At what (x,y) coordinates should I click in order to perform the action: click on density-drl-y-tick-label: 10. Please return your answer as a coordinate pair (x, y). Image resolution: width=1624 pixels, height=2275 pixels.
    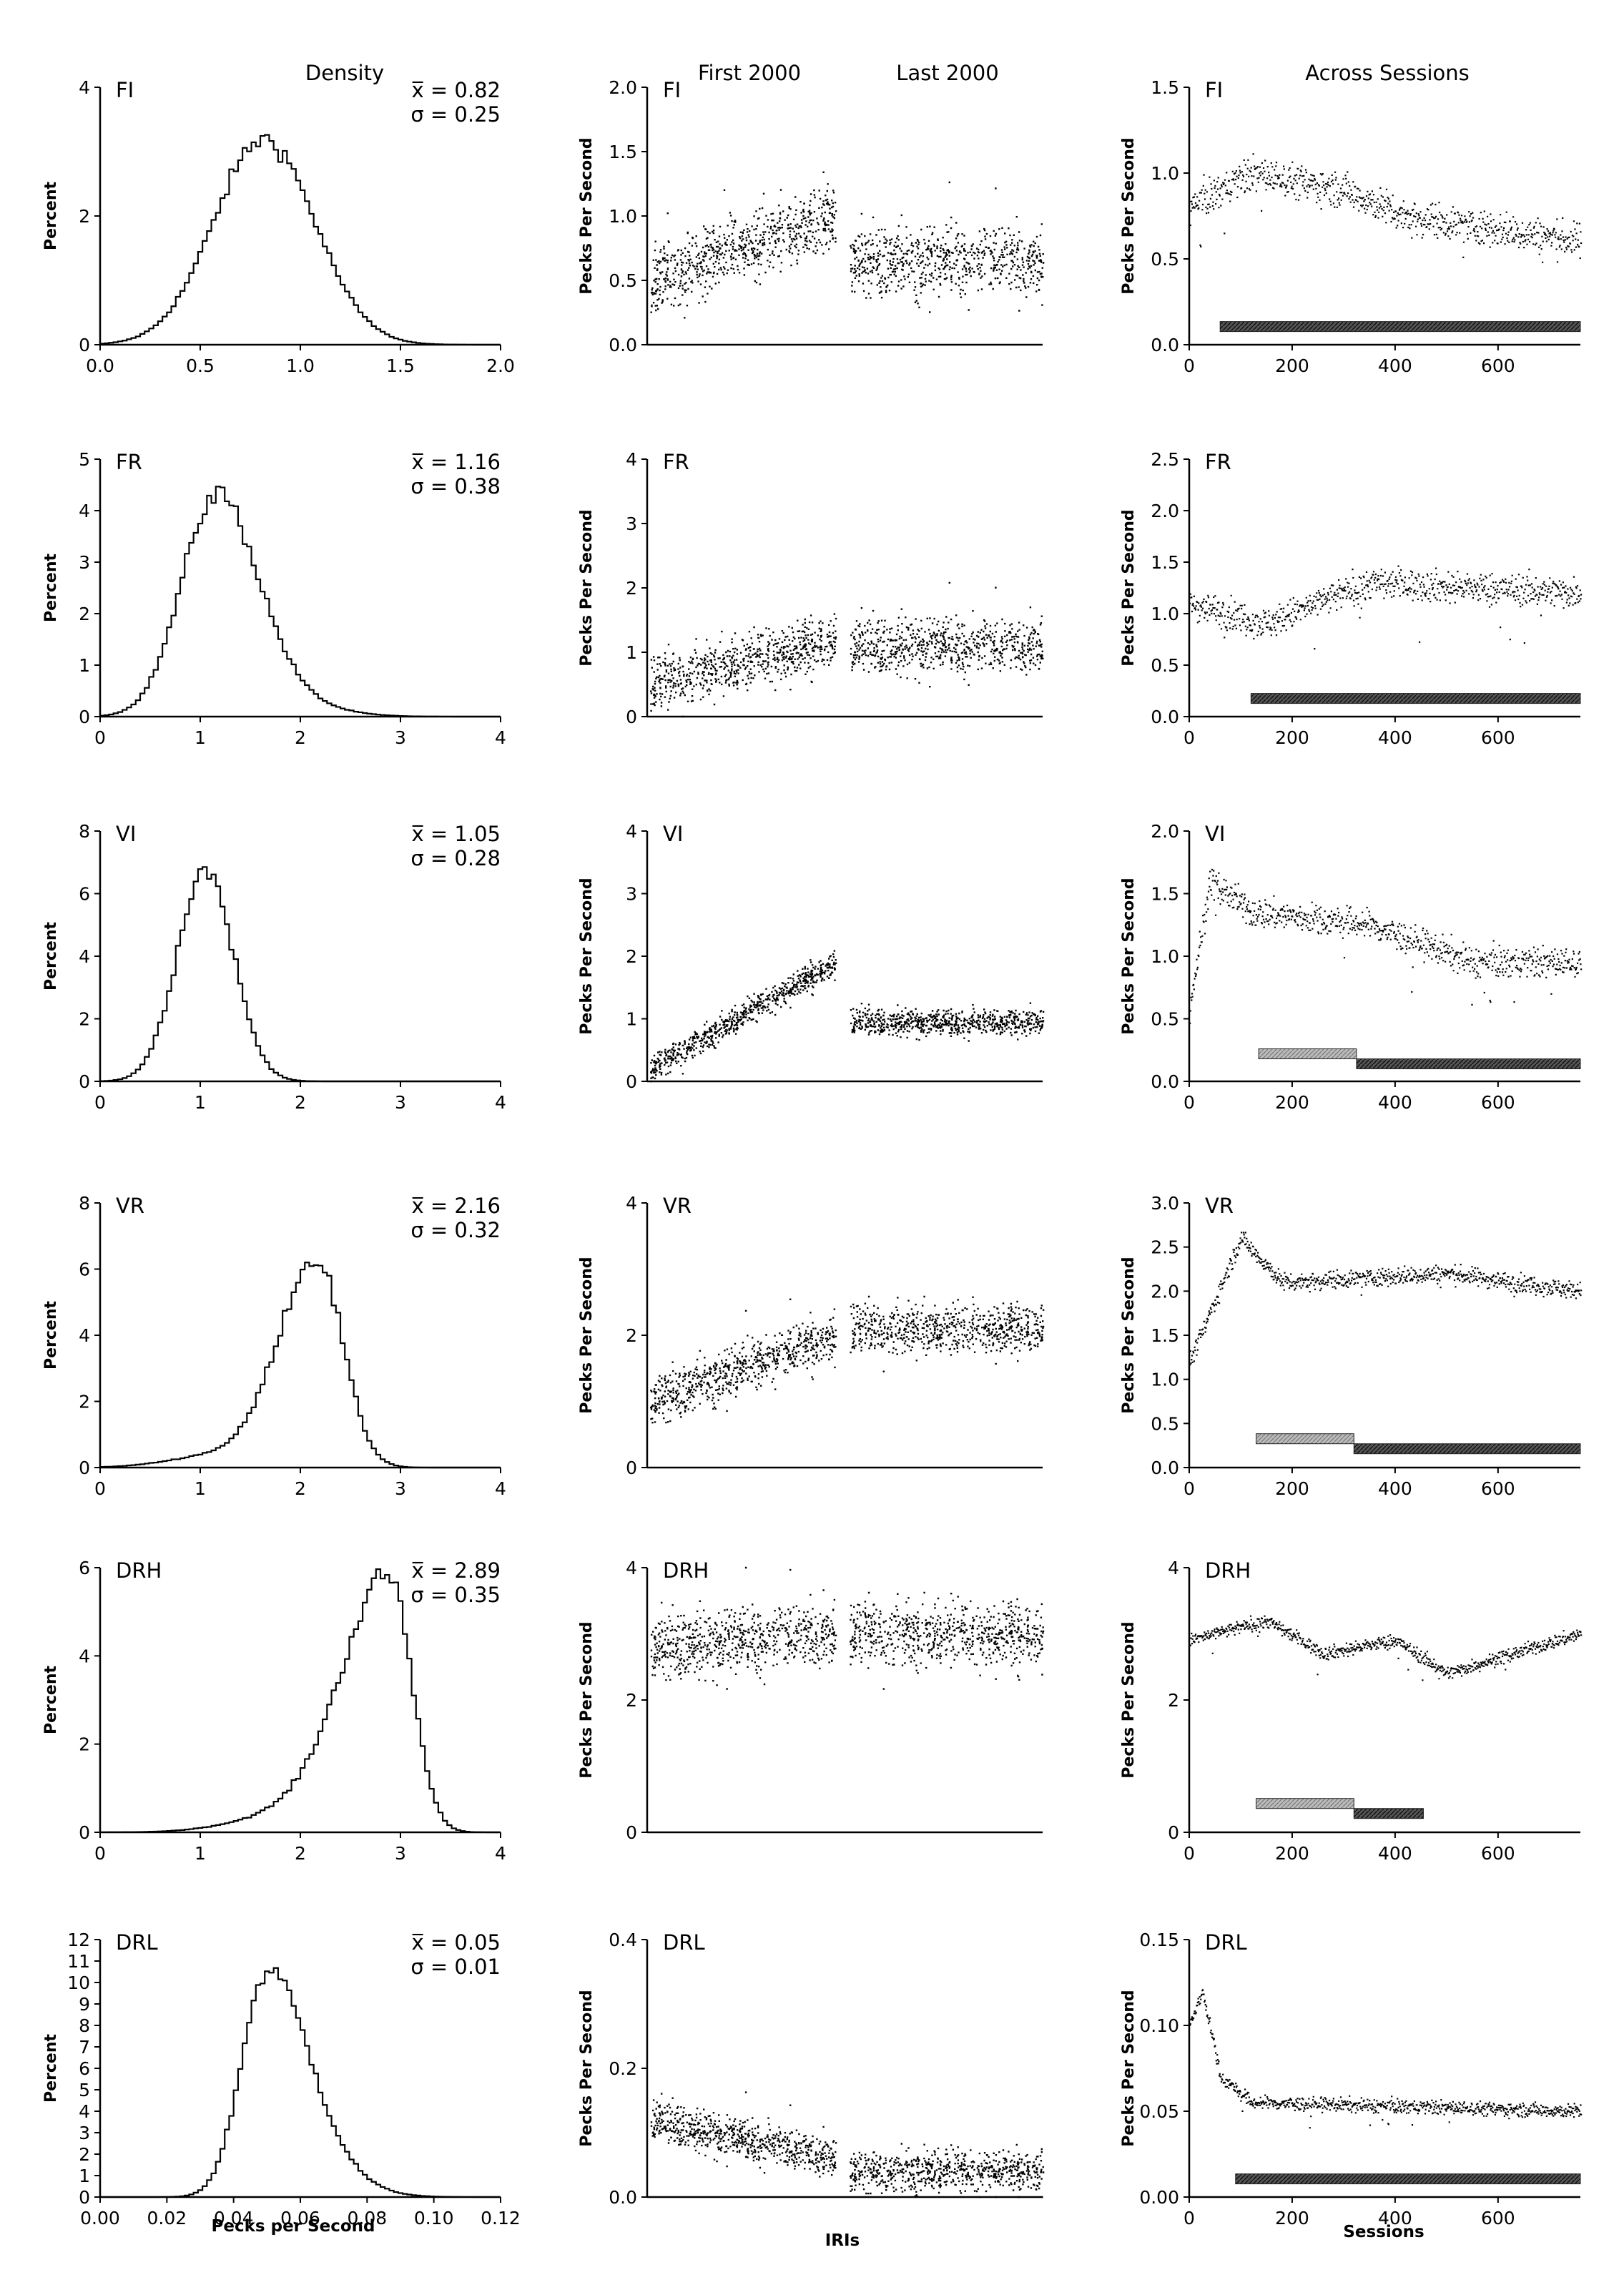
    Looking at the image, I should click on (78, 1983).